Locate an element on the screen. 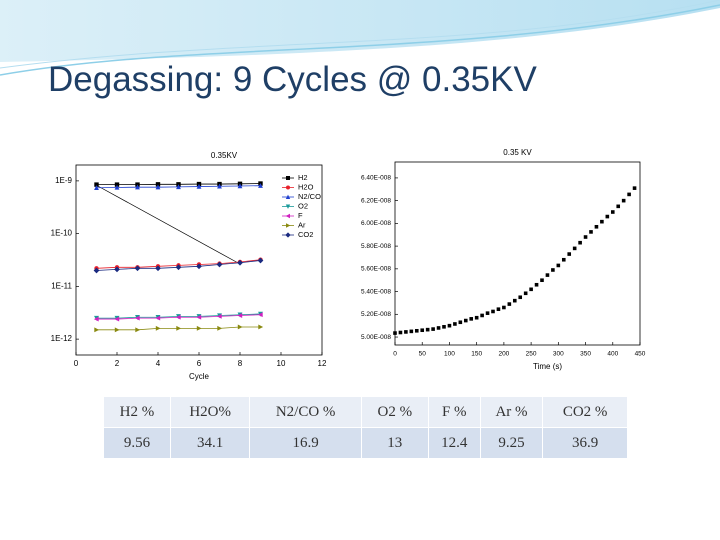 The image size is (720, 540). x-tick-label: 250 is located at coordinates (531, 354).